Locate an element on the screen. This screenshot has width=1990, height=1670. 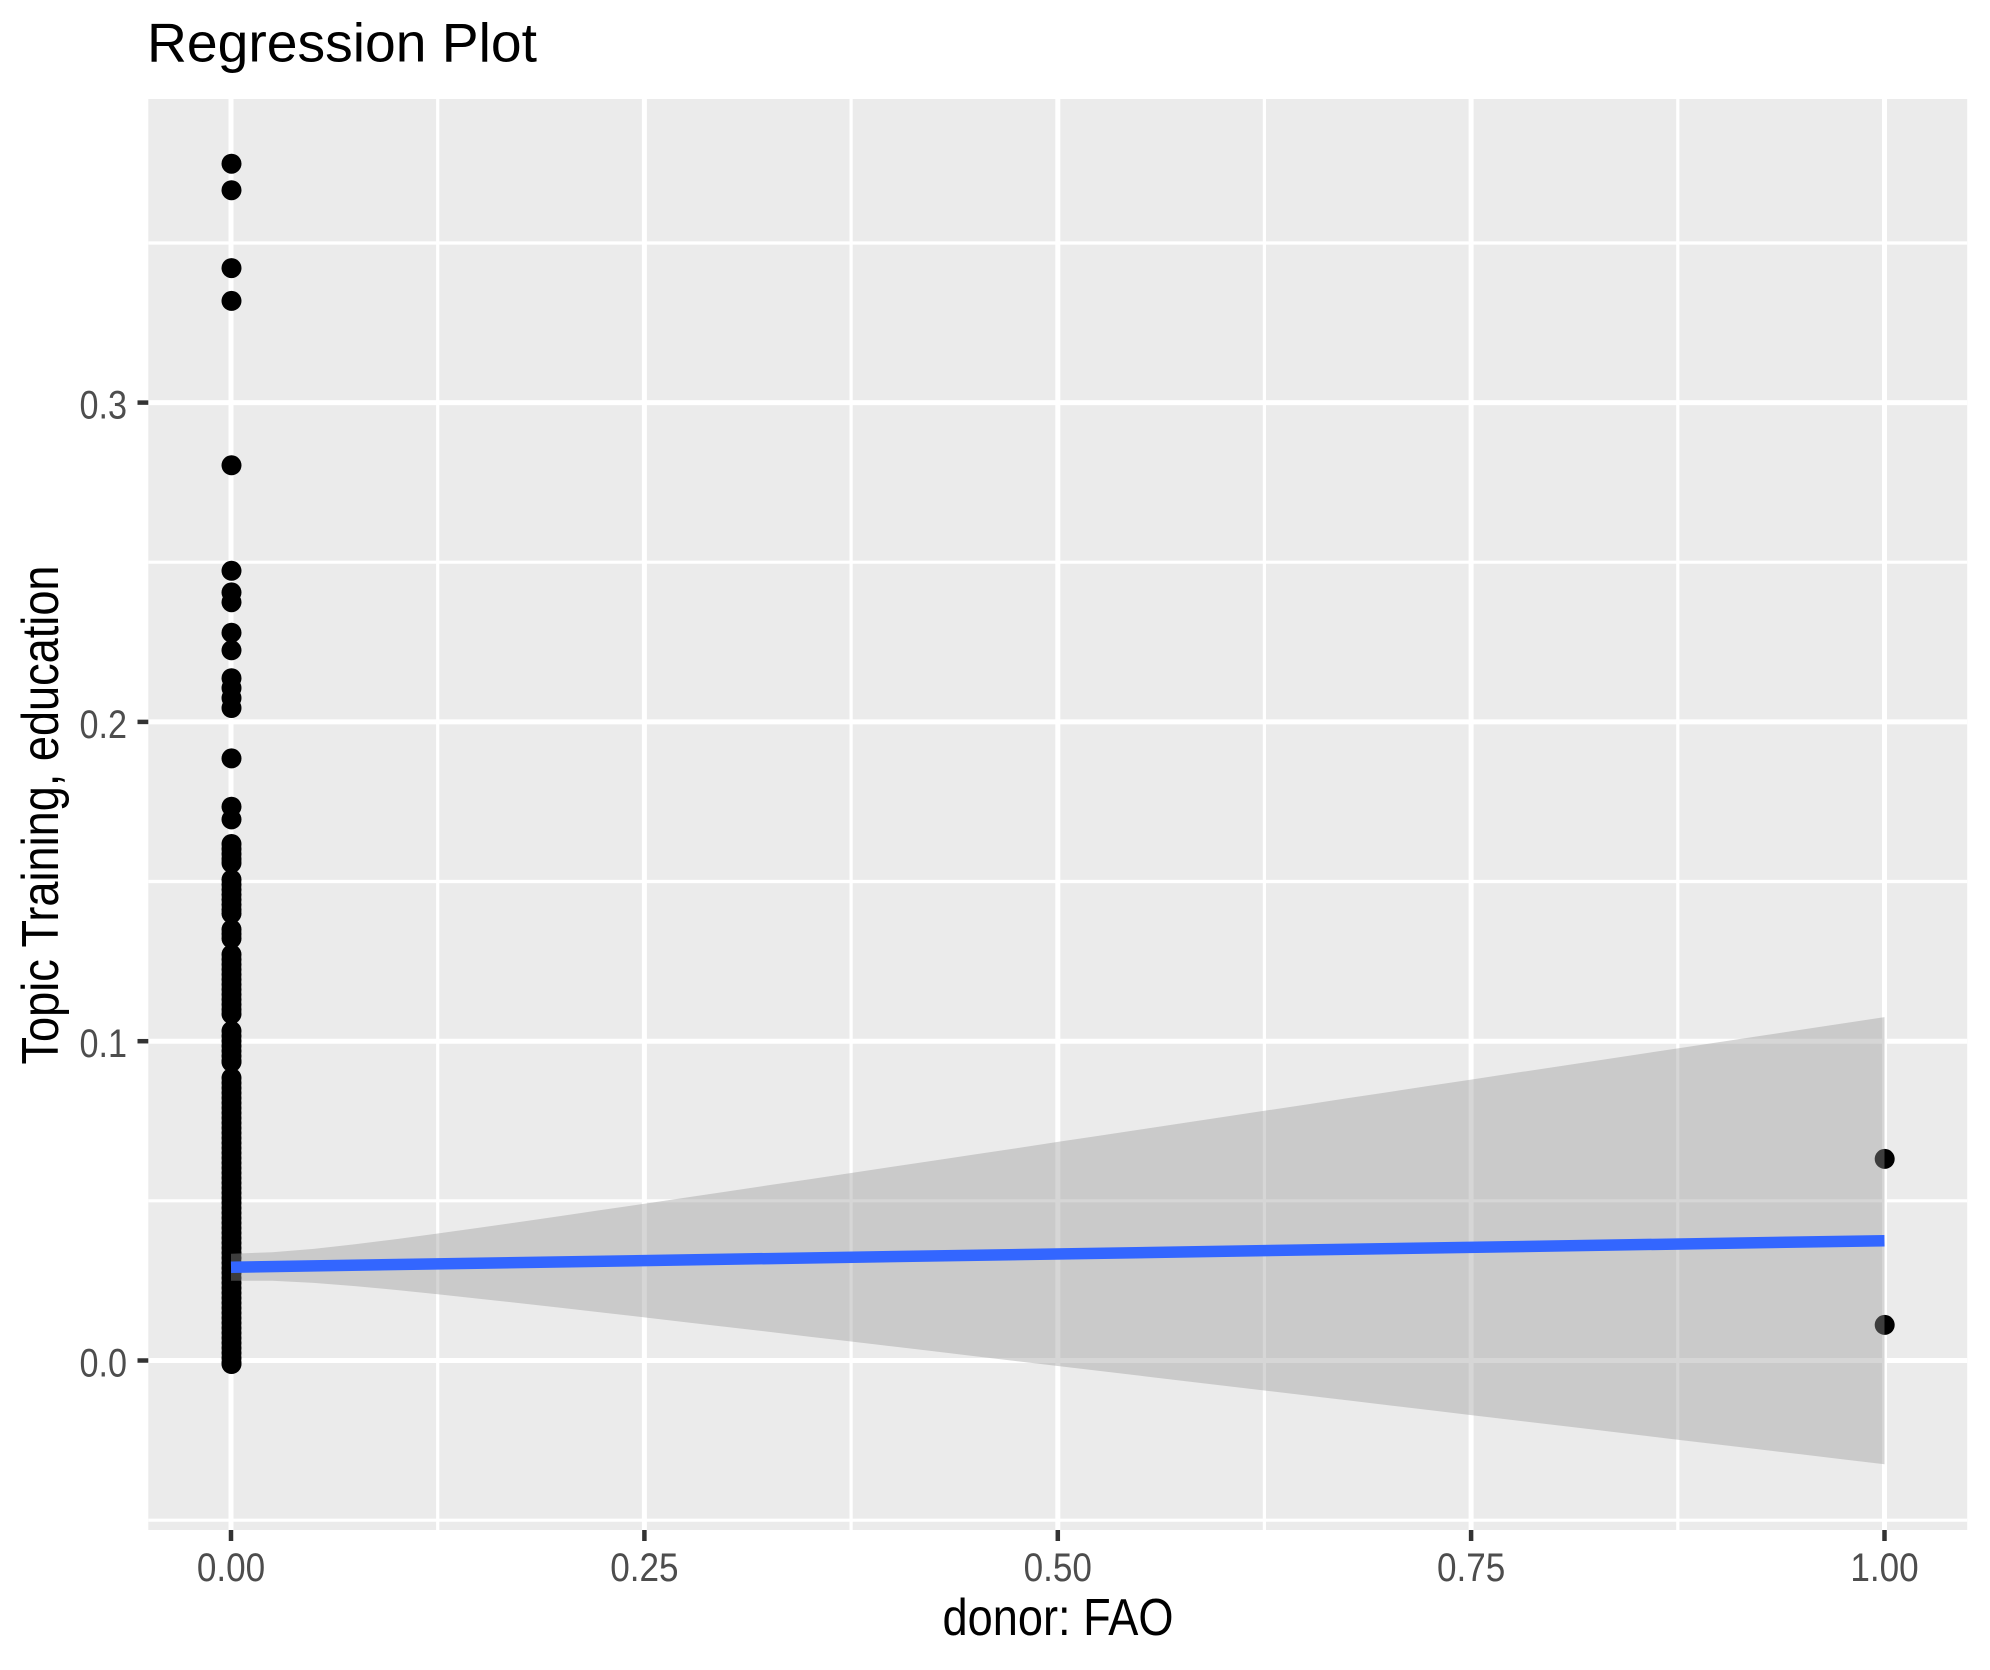
svg-text: 0.50 is located at coordinates (1058, 1568).